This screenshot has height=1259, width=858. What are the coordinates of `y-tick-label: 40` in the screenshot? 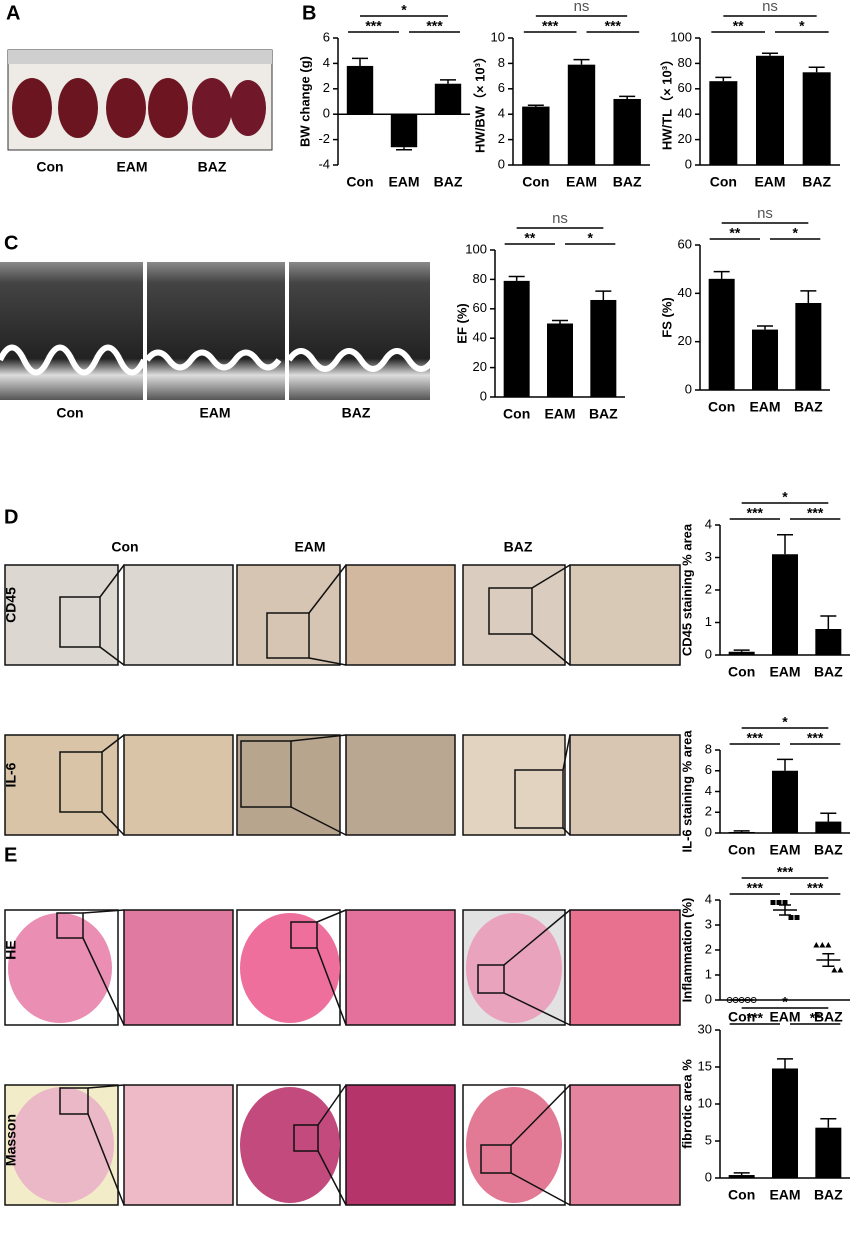 It's located at (480, 337).